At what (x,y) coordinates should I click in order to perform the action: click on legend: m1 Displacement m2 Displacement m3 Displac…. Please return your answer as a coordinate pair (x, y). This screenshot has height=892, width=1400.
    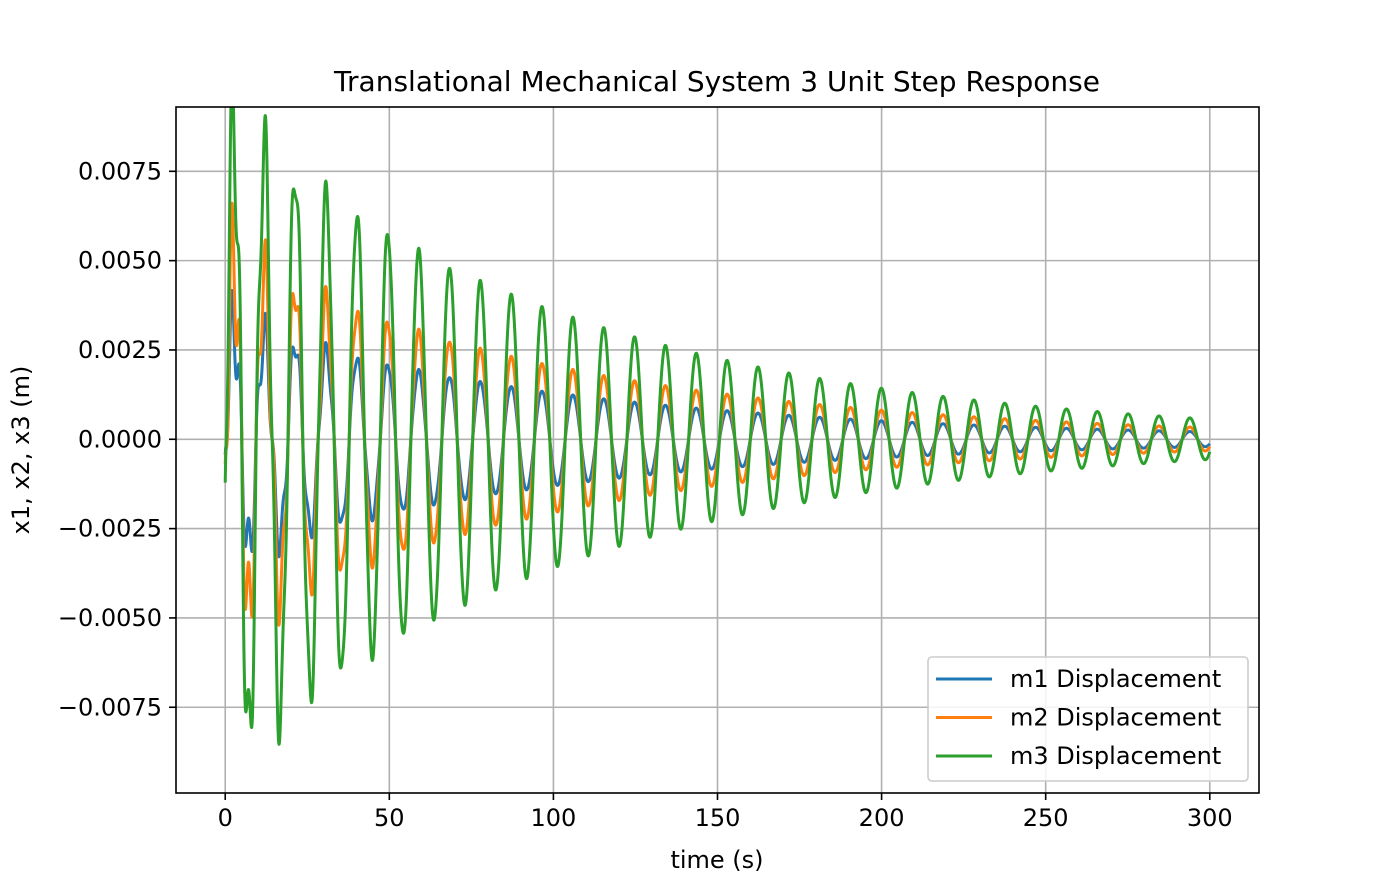
    Looking at the image, I should click on (1088, 719).